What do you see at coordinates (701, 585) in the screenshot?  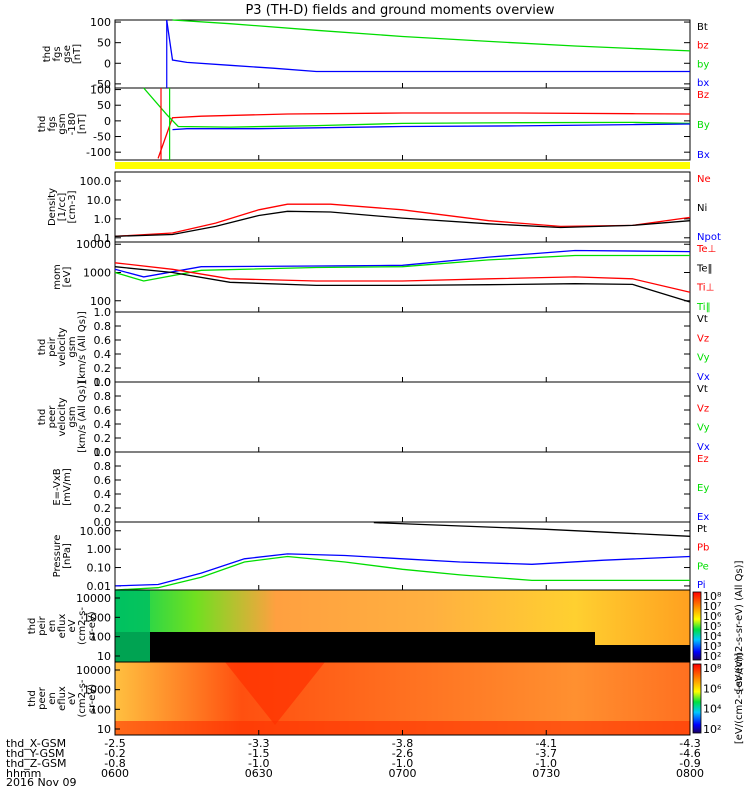 I see `legend-Pi: Pi` at bounding box center [701, 585].